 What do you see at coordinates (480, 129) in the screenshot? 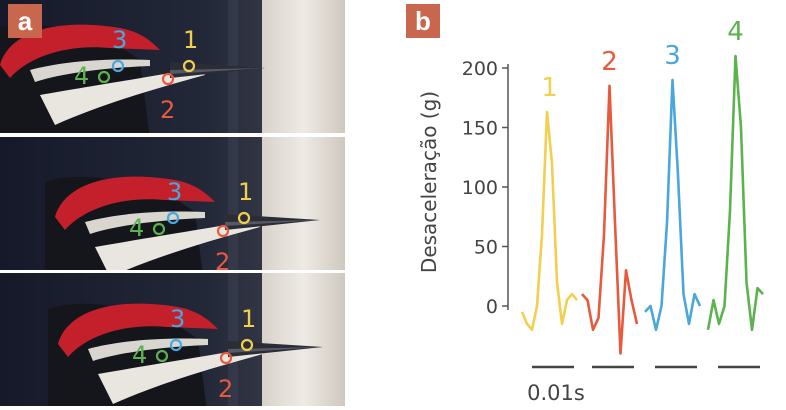
I see `y-tick-label: 150` at bounding box center [480, 129].